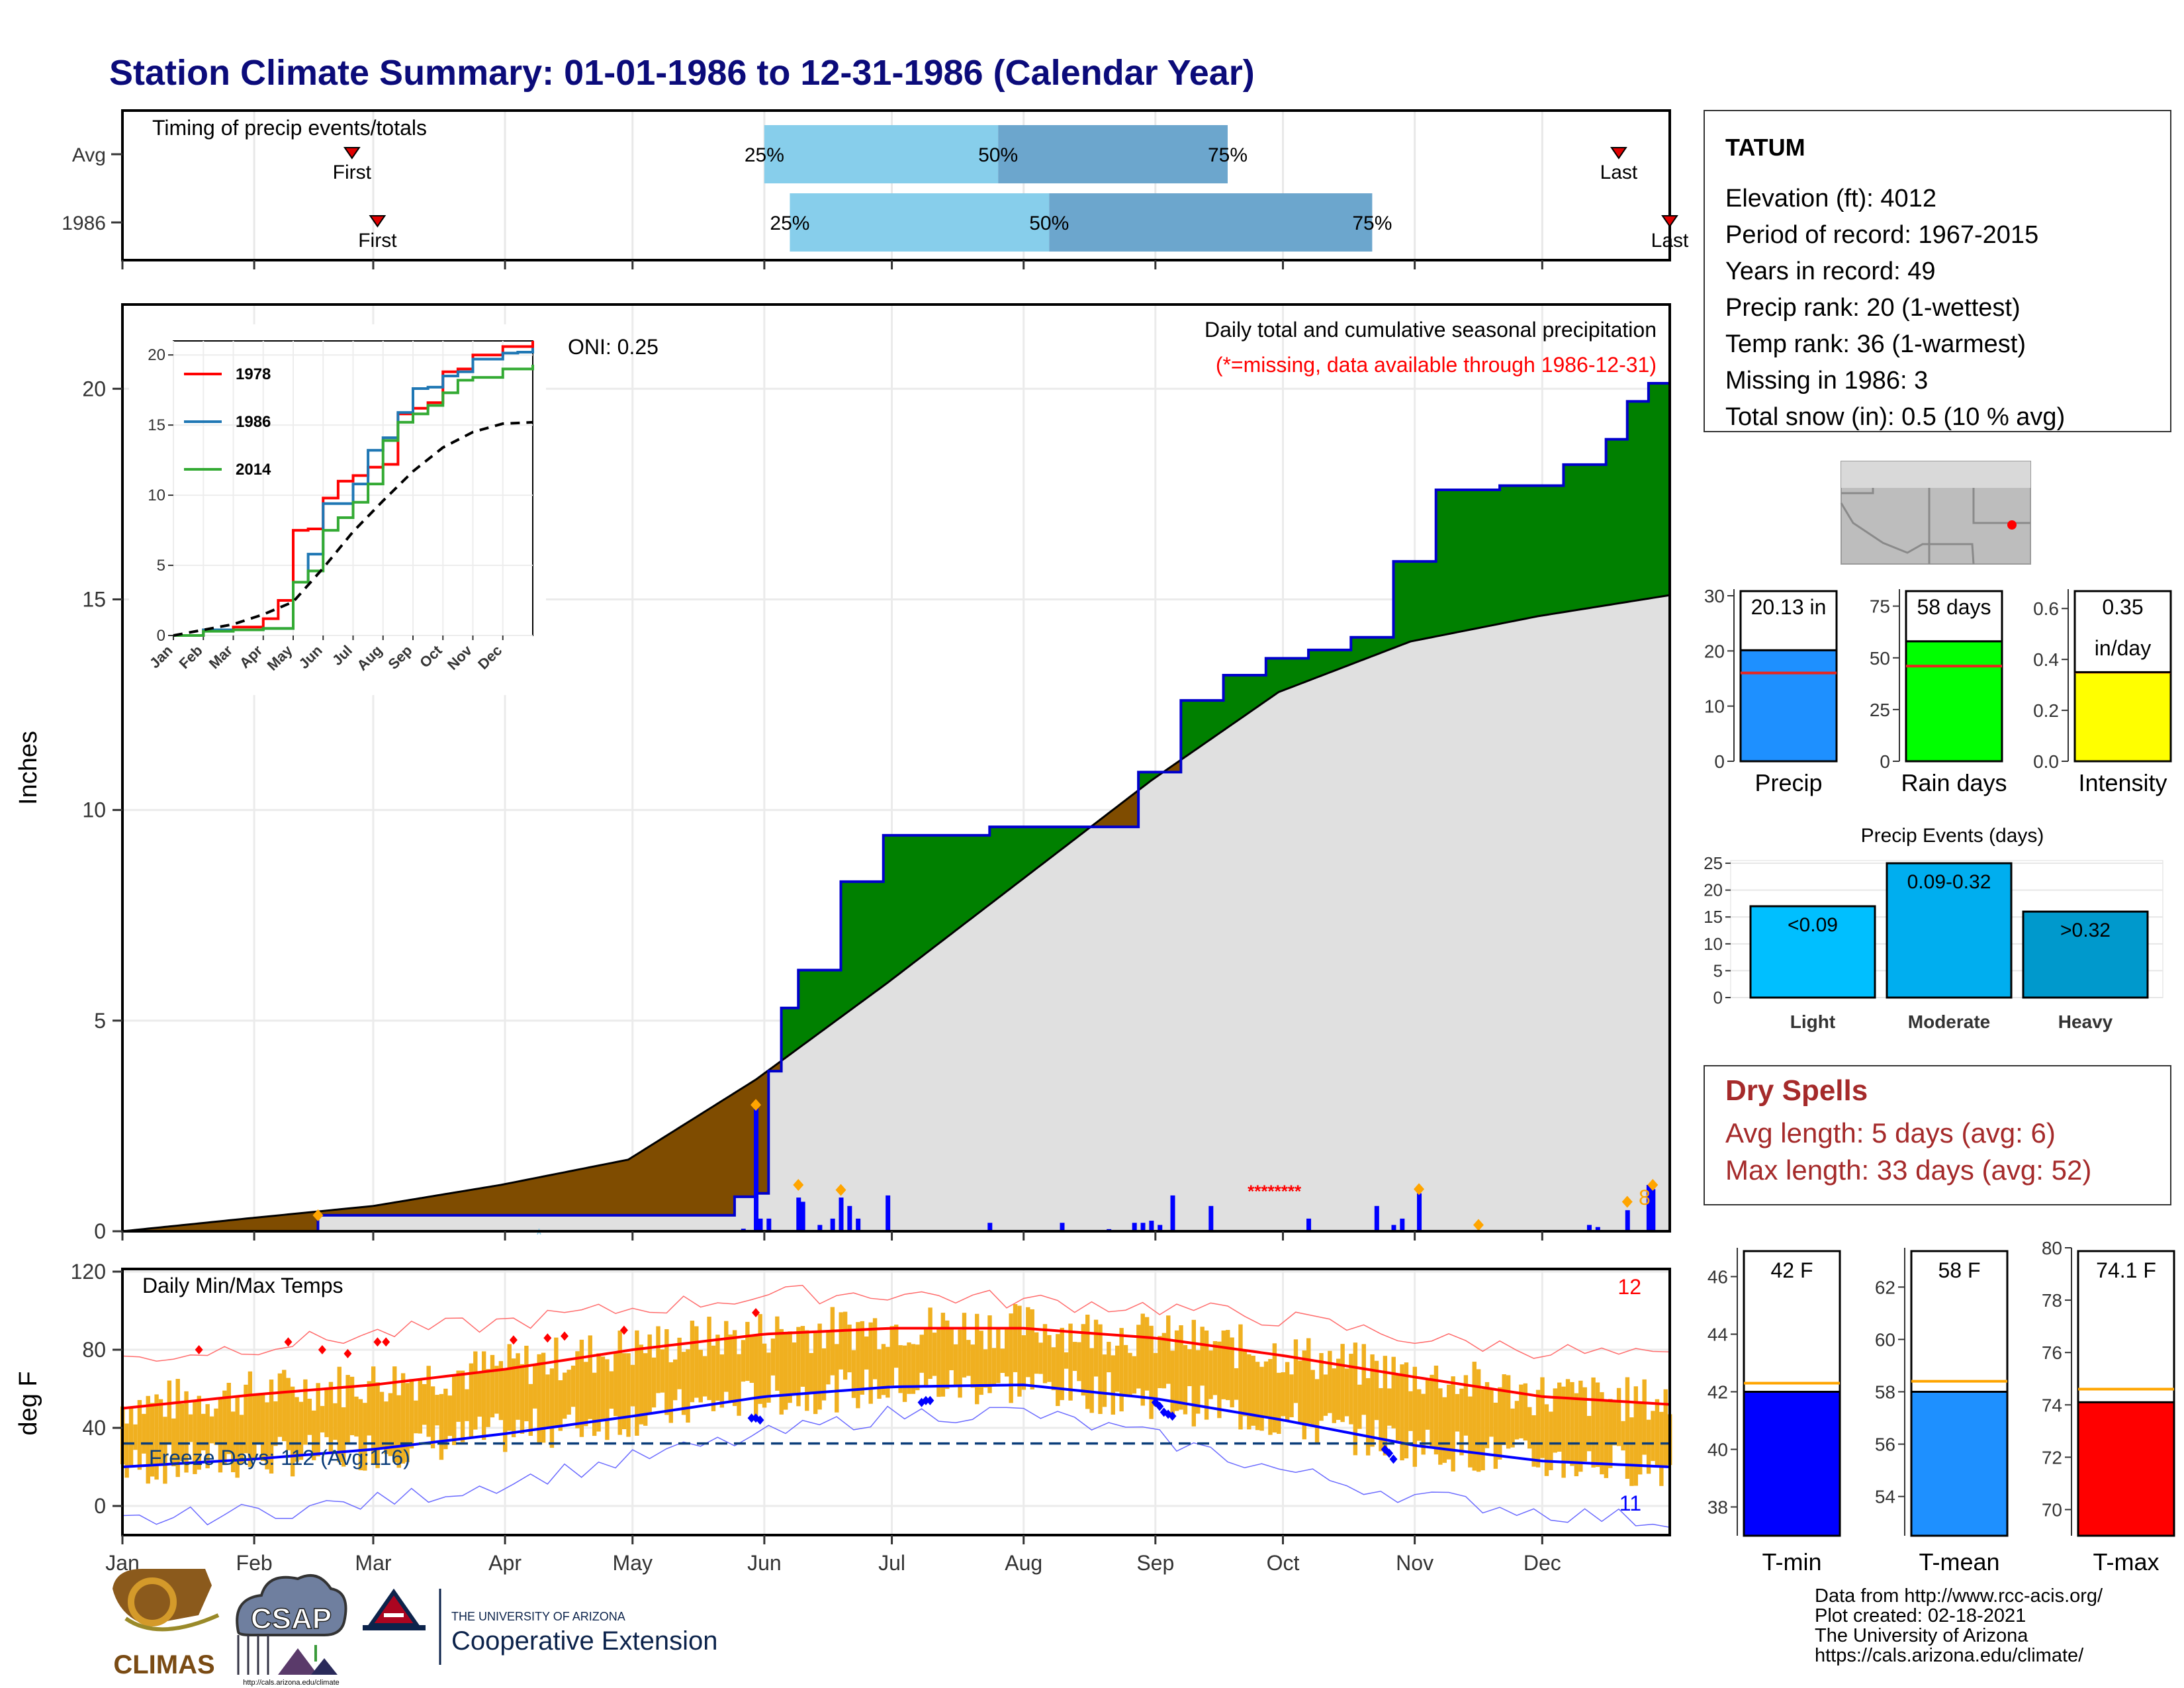  Describe the element at coordinates (1792, 1561) in the screenshot. I see `tbar-name: T-min` at that location.